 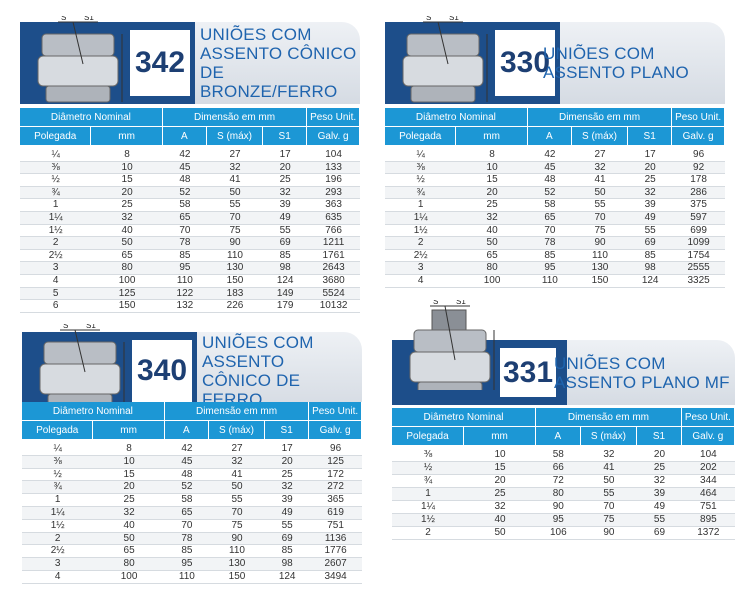 I want to click on product-title: UNIÕES COM ASSENTO CÔNICO DE FERRO, so click(x=282, y=371).